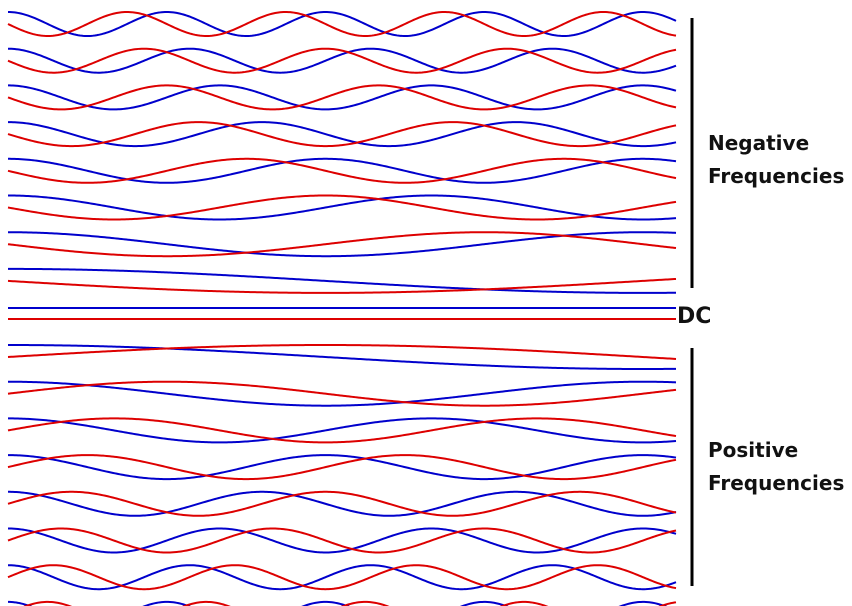 The width and height of the screenshot is (852, 606). I want to click on positive-freq-3-sin-wave, so click(342, 430).